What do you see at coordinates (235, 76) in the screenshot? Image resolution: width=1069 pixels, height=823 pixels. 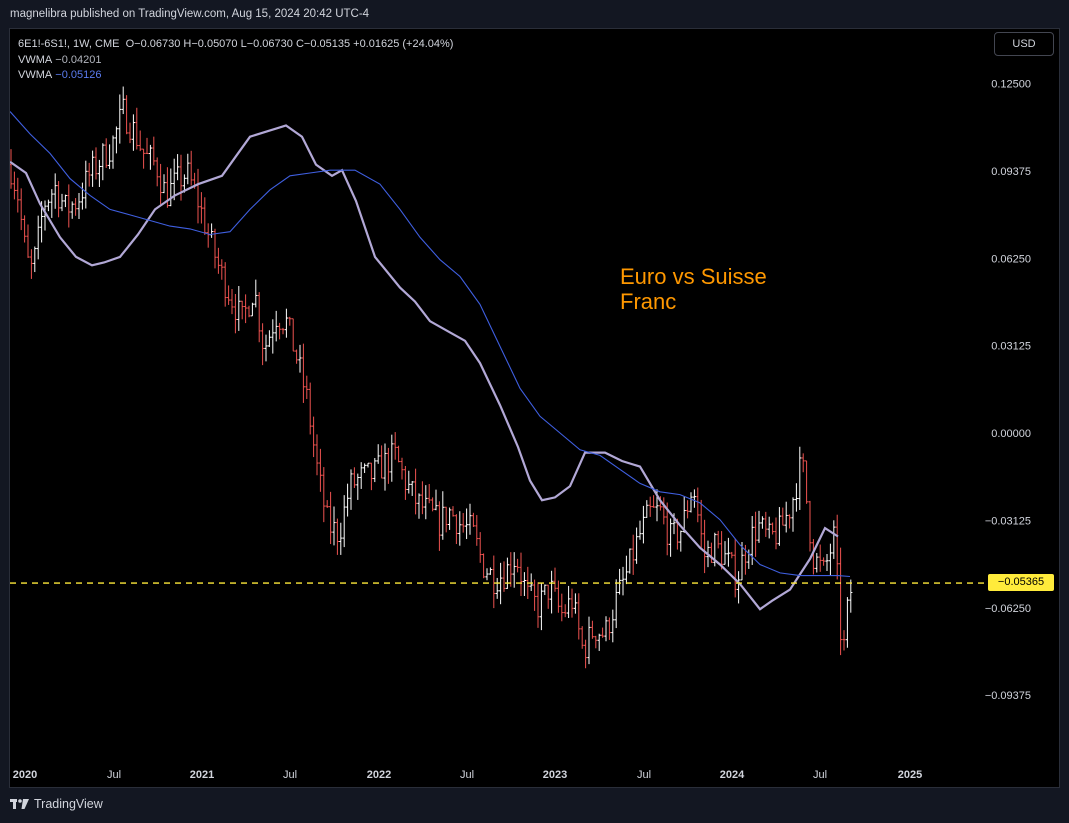 I see `vwma-slow-row: VWMA −0.05126` at bounding box center [235, 76].